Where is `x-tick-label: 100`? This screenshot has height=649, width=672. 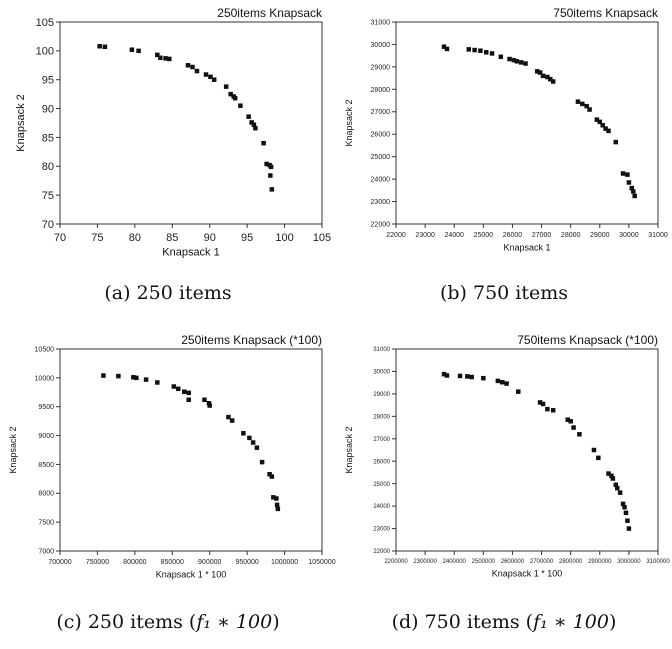
x-tick-label: 100 is located at coordinates (284, 238).